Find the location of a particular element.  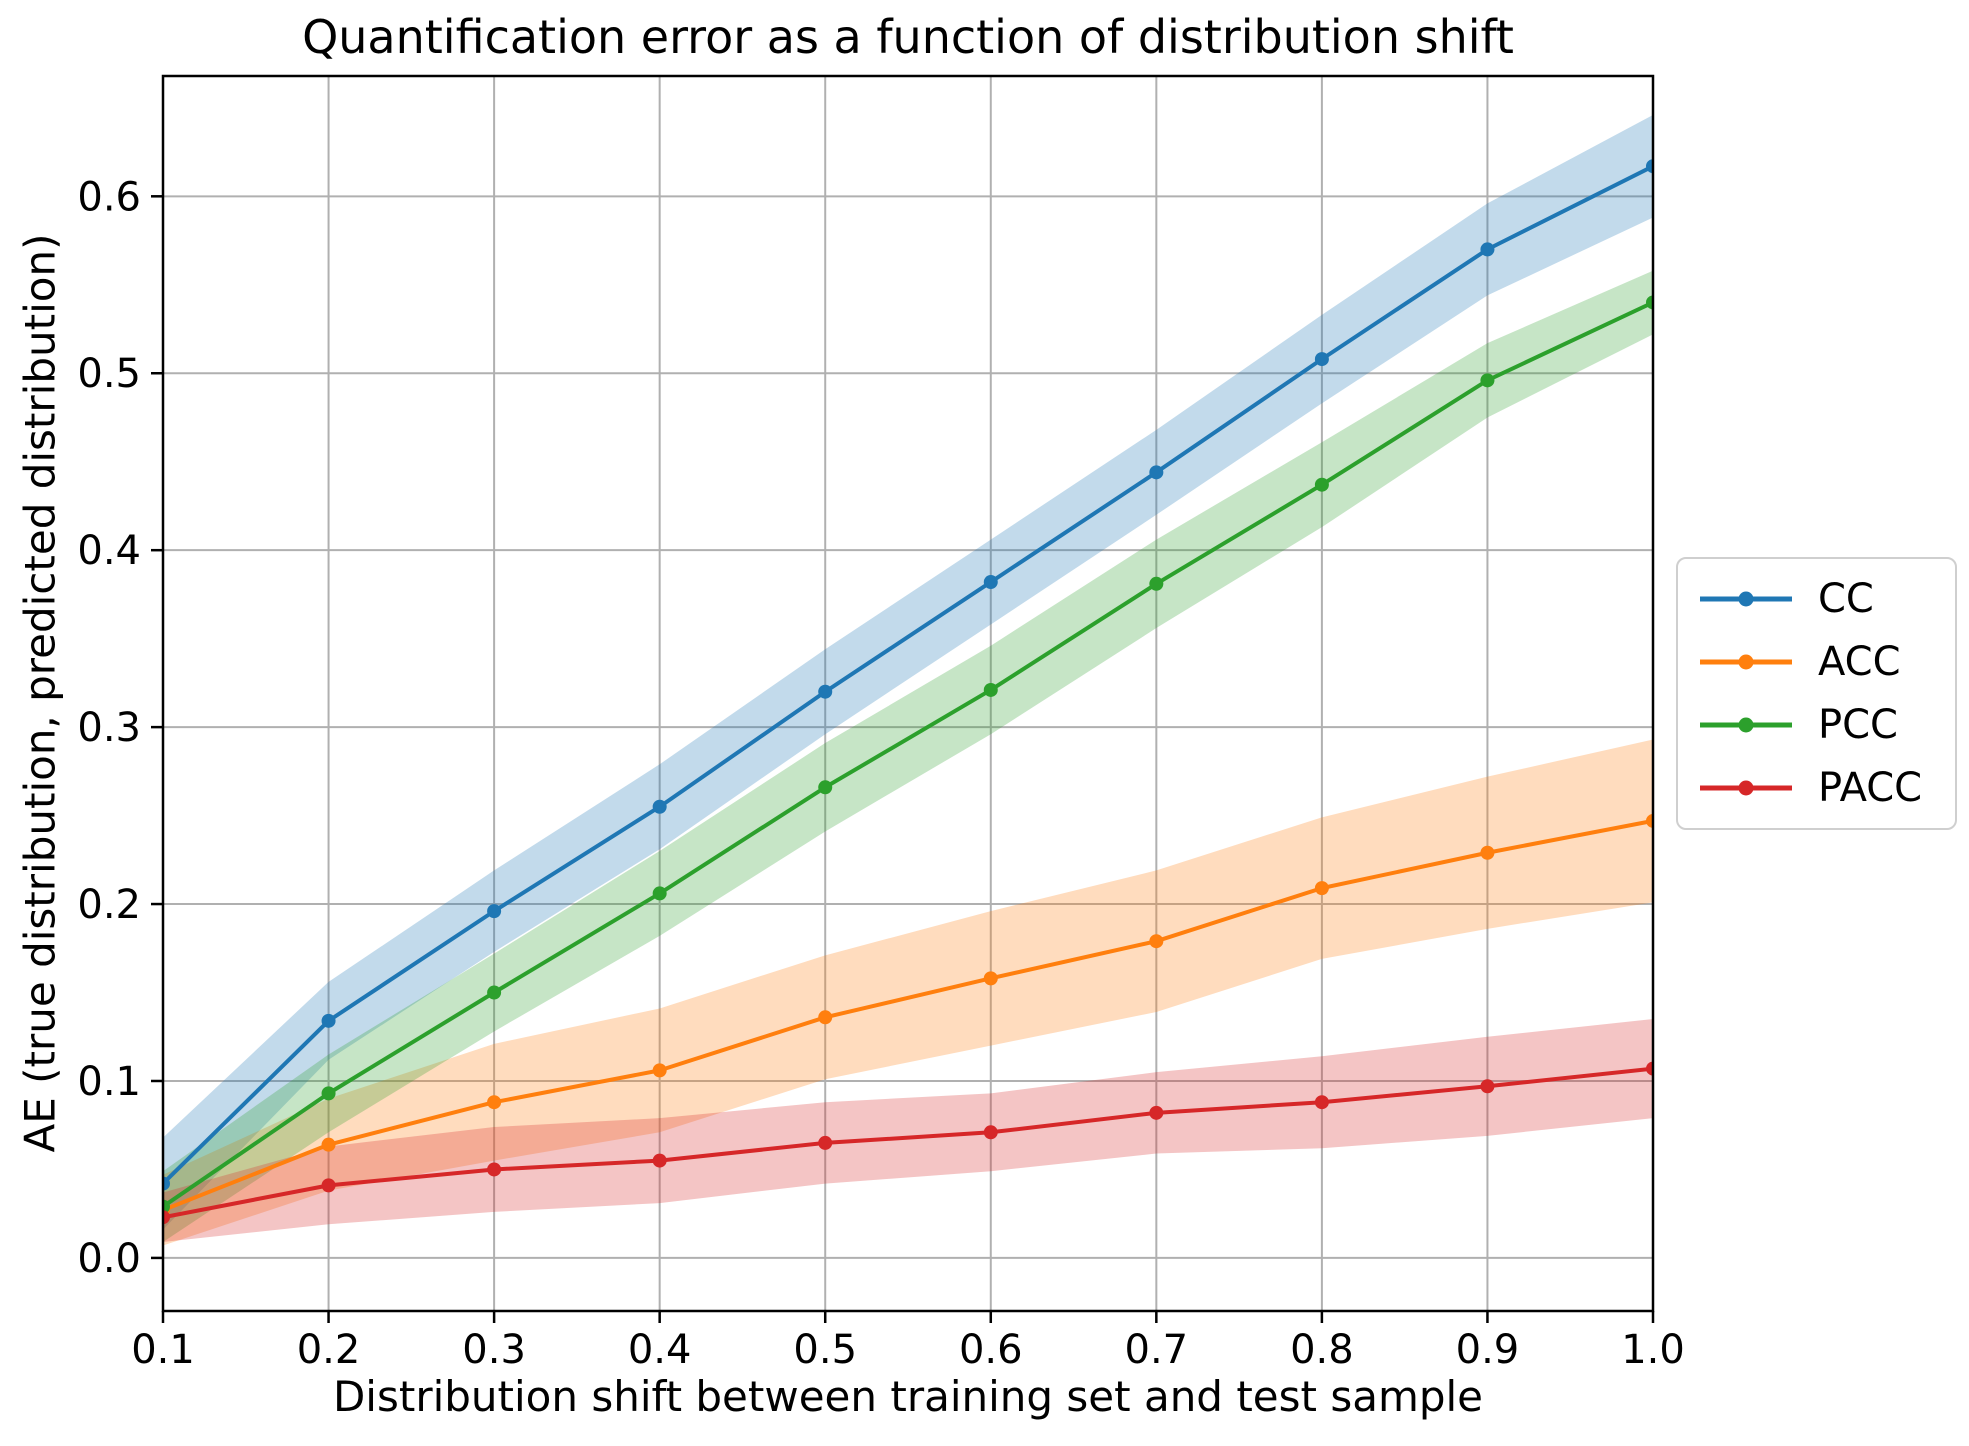

x-tick-label: 0.1 is located at coordinates (163, 1350).